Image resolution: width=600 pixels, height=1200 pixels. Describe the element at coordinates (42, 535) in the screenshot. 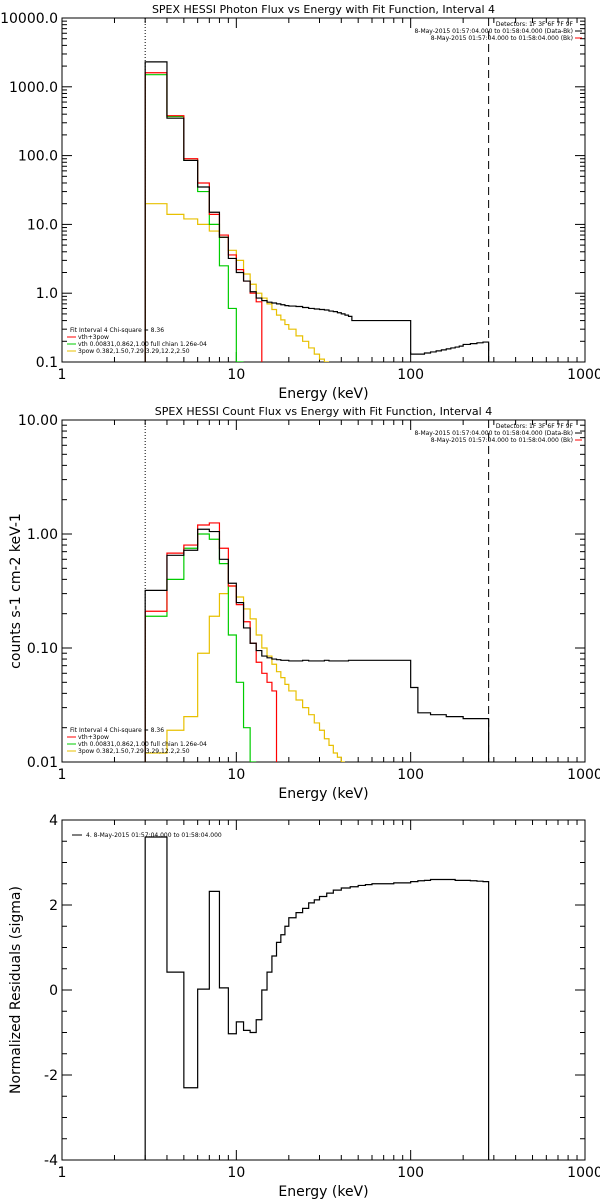

I see `y-tick-label: 1.00` at that location.